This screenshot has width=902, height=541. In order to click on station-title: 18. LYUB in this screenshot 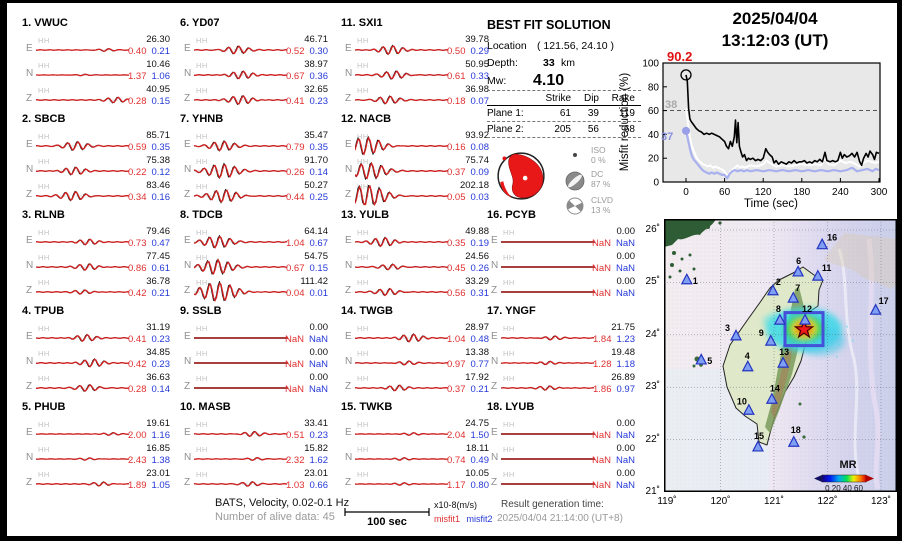, I will do `click(511, 407)`.